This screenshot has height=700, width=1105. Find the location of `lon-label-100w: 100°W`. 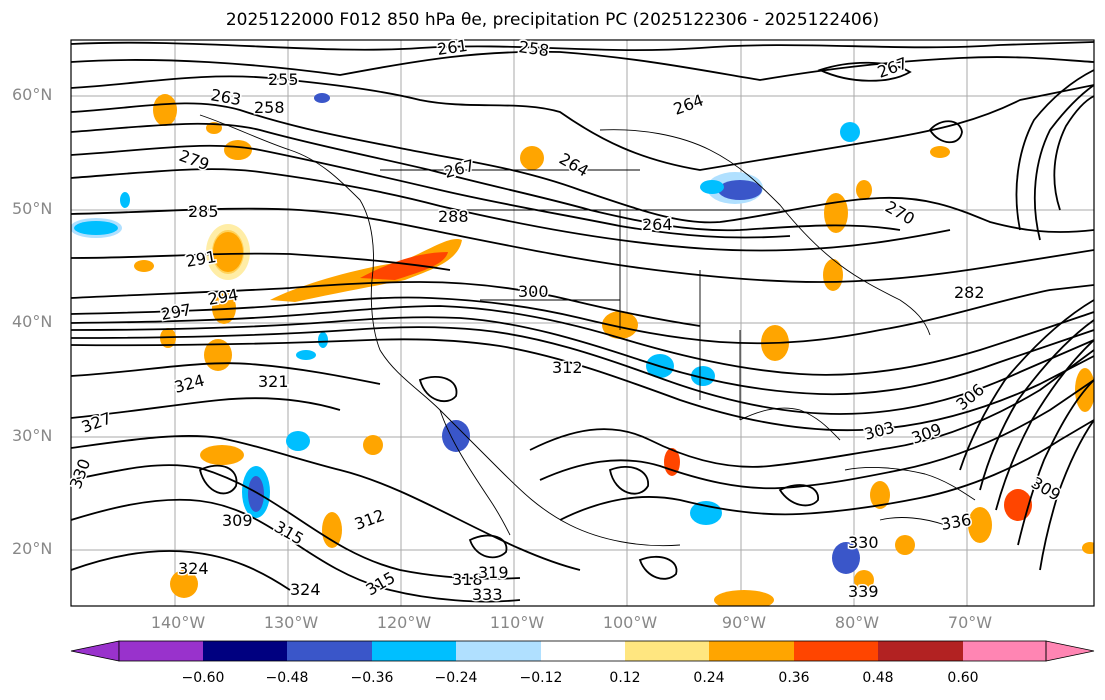

lon-label-100w: 100°W is located at coordinates (630, 622).